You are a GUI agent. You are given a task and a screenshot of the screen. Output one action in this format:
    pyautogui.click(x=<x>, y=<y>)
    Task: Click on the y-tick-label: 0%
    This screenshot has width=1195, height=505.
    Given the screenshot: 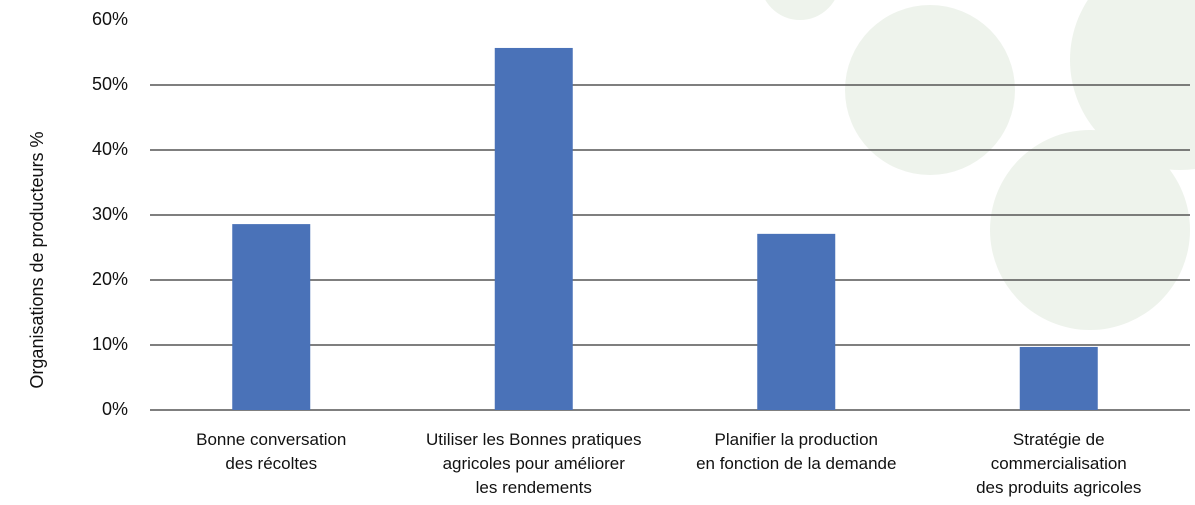 What is the action you would take?
    pyautogui.click(x=115, y=409)
    